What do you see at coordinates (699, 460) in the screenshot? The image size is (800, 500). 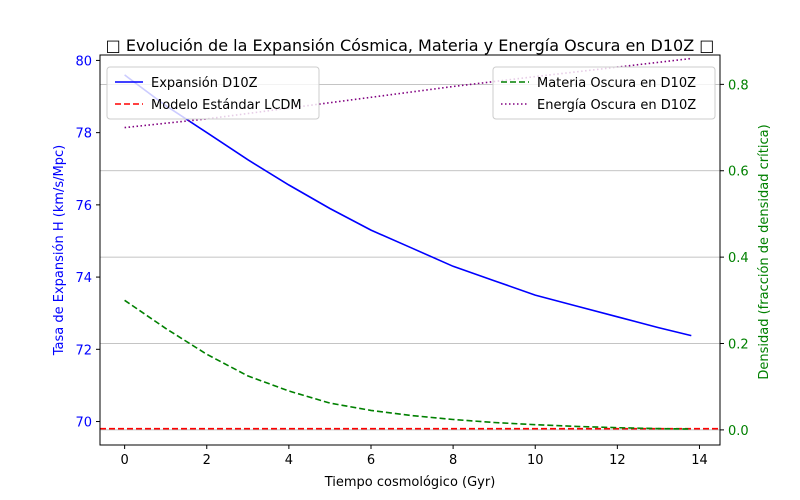 I see `x-tick-label: 14` at bounding box center [699, 460].